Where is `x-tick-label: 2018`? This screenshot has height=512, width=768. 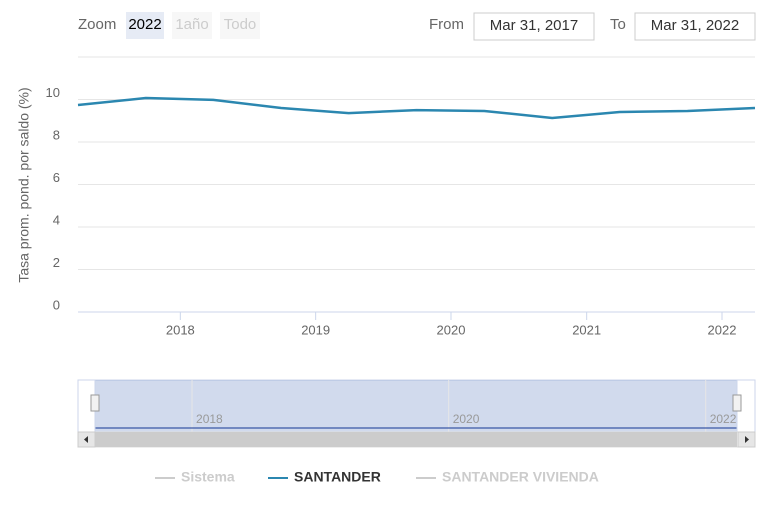 x-tick-label: 2018 is located at coordinates (180, 329).